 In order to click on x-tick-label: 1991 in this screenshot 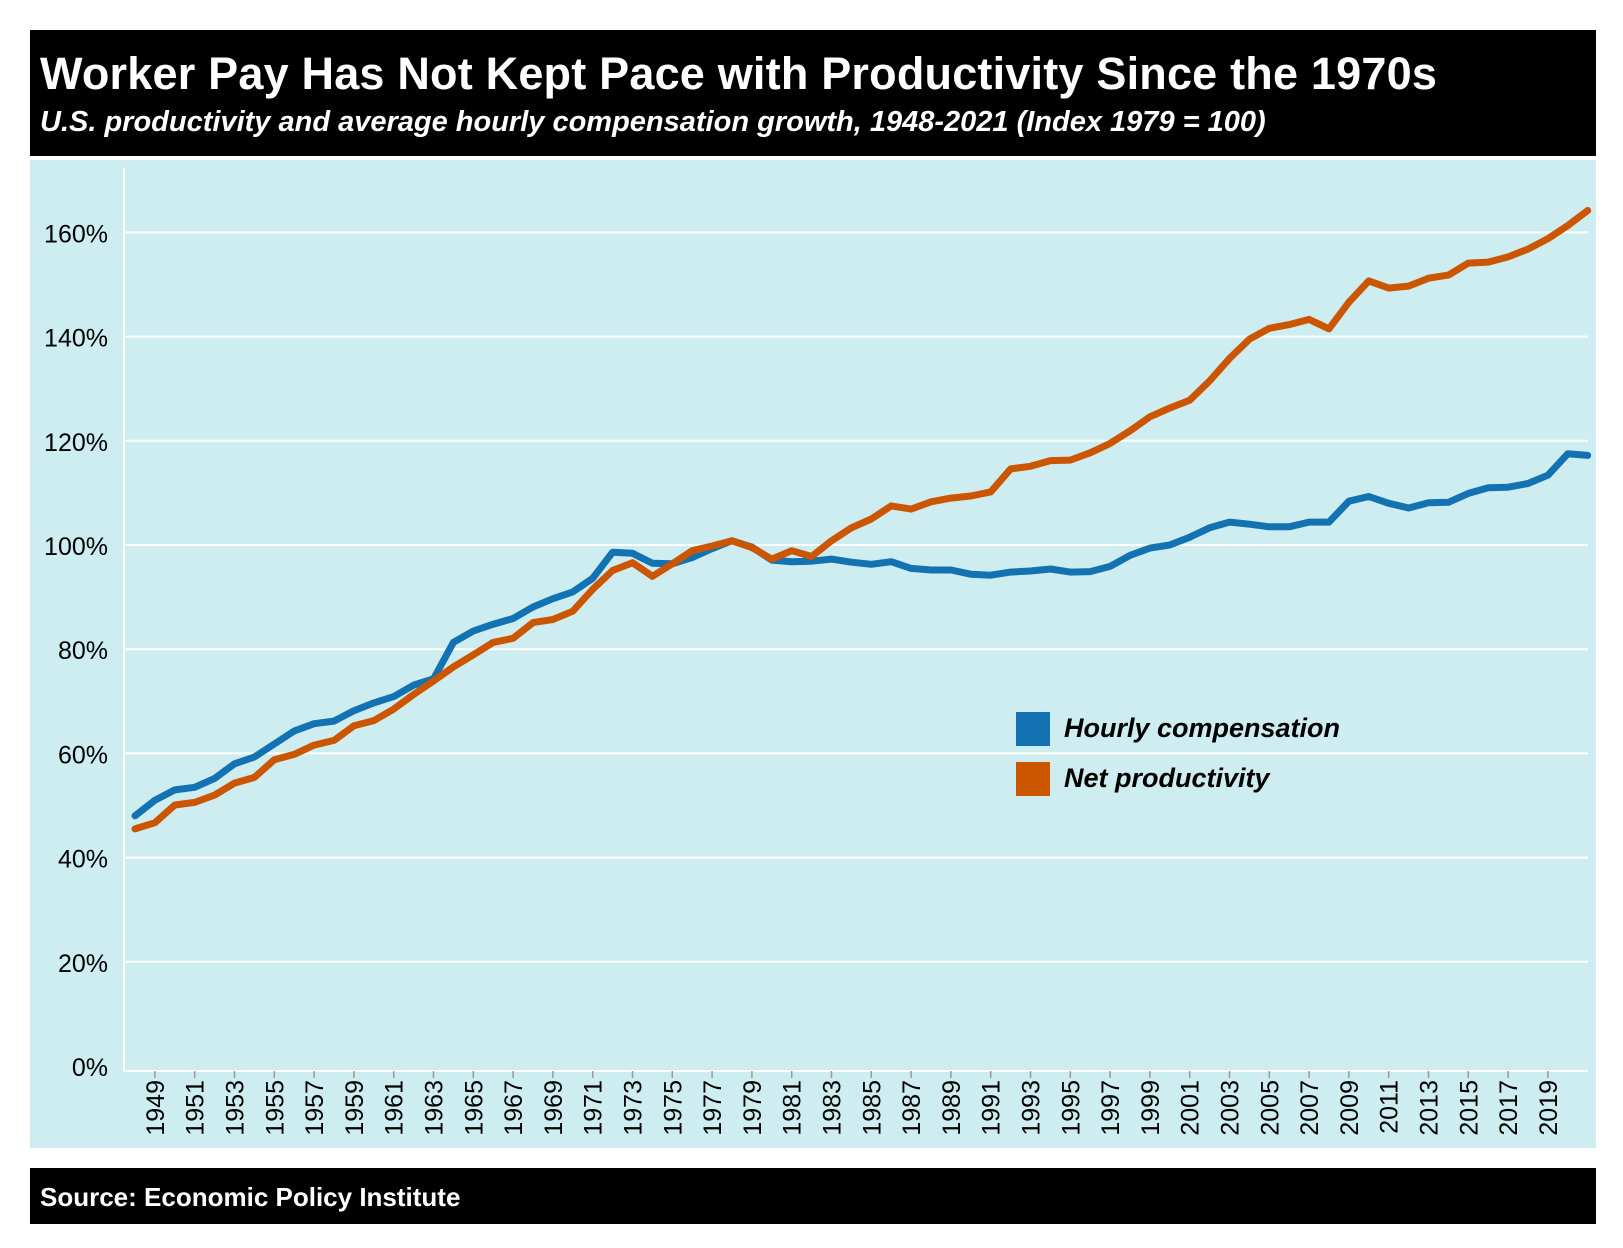, I will do `click(992, 1108)`.